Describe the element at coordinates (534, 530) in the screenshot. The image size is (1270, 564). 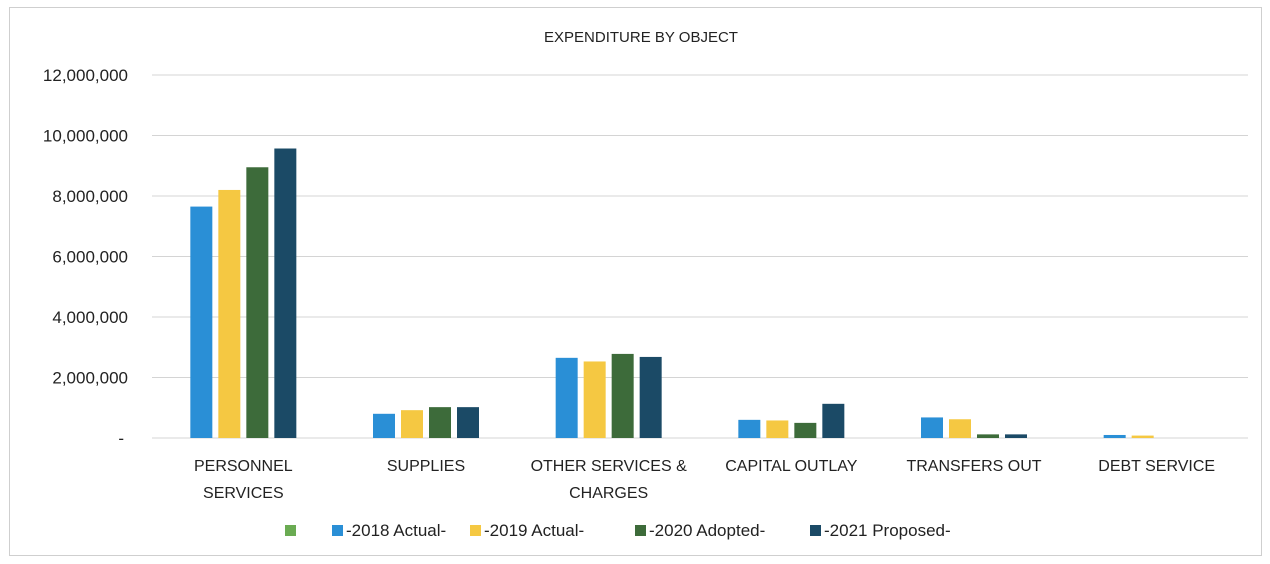
I see `legend-label: -2019 Actual-` at that location.